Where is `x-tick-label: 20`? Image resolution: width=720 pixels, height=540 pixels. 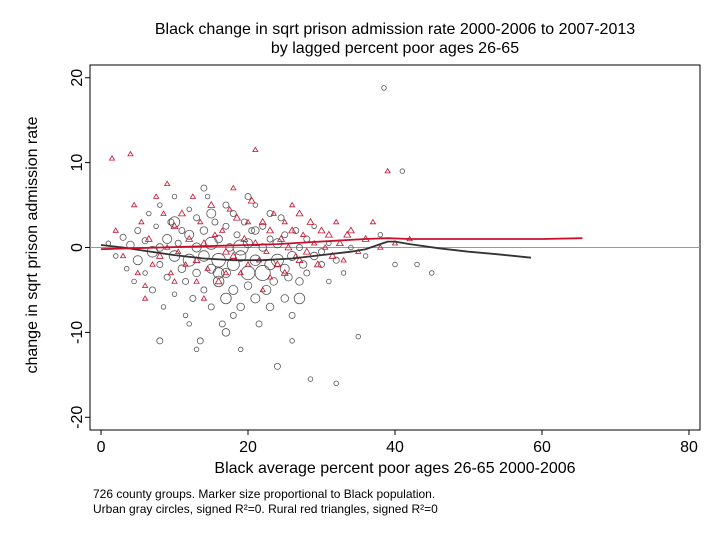
x-tick-label: 20 is located at coordinates (248, 447).